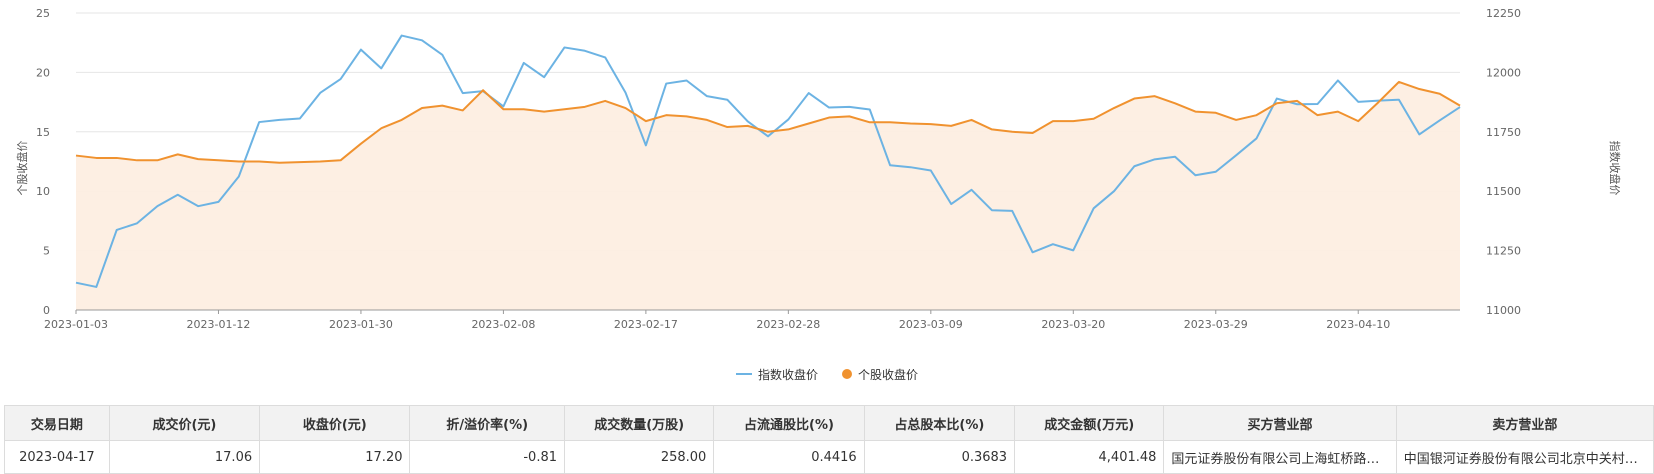 This screenshot has width=1654, height=474. Describe the element at coordinates (639, 423) in the screenshot. I see `header-volume: 成交数量(万股)` at that location.